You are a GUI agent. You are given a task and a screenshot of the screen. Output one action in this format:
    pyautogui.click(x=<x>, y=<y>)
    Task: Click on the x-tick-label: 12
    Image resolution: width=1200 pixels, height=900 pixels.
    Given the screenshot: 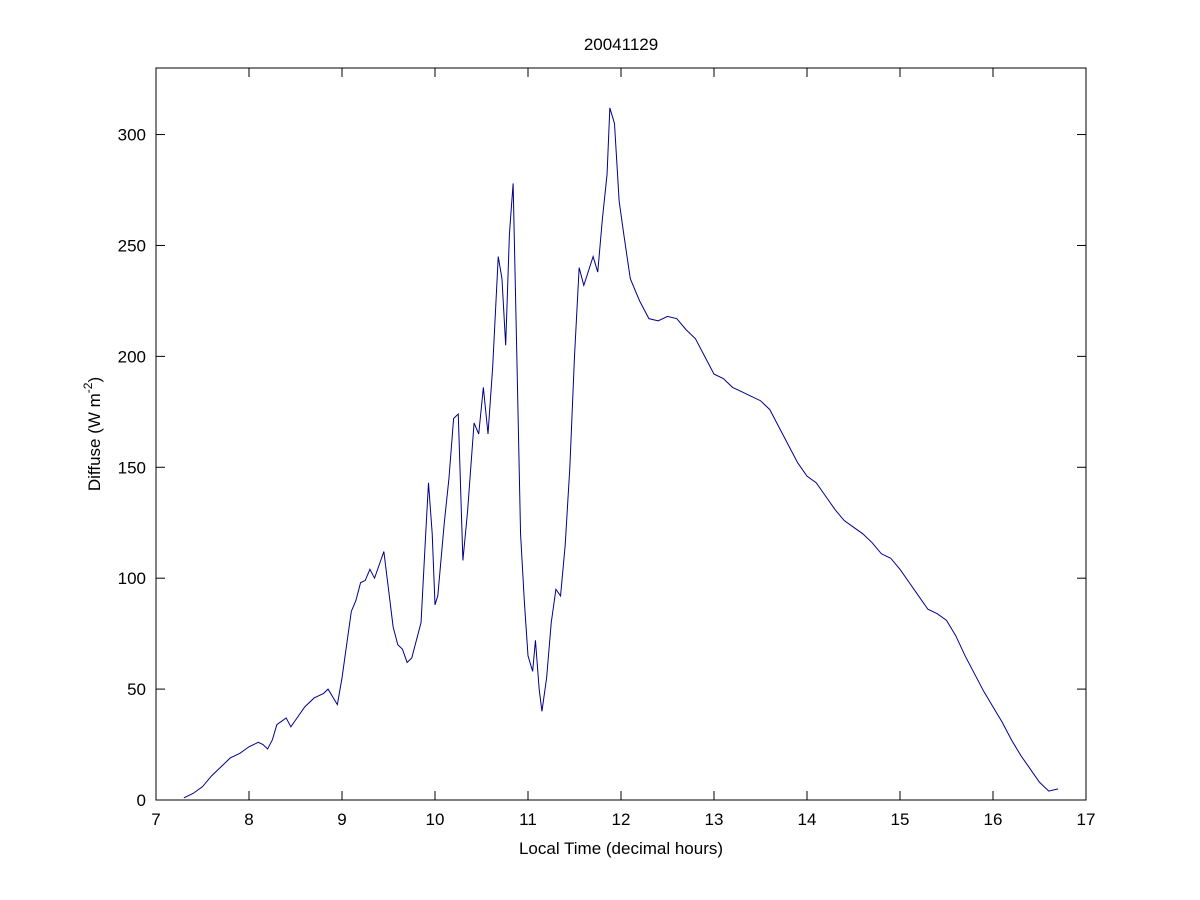 What is the action you would take?
    pyautogui.click(x=621, y=819)
    